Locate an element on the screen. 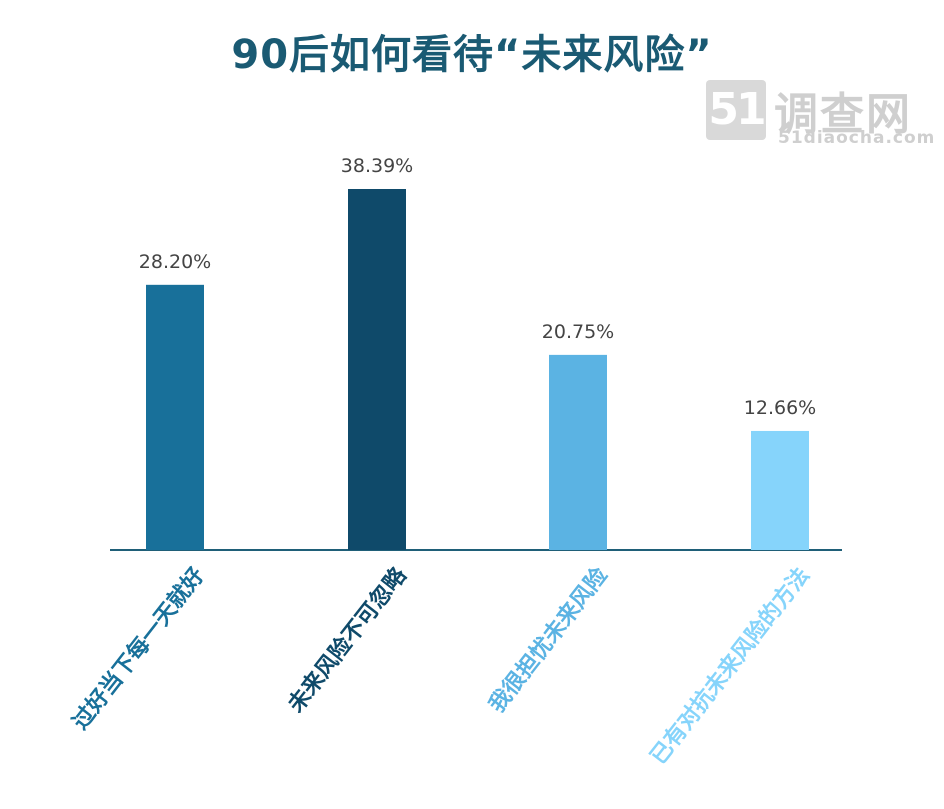 This screenshot has height=809, width=944. value-label-2: 38.39% is located at coordinates (377, 166).